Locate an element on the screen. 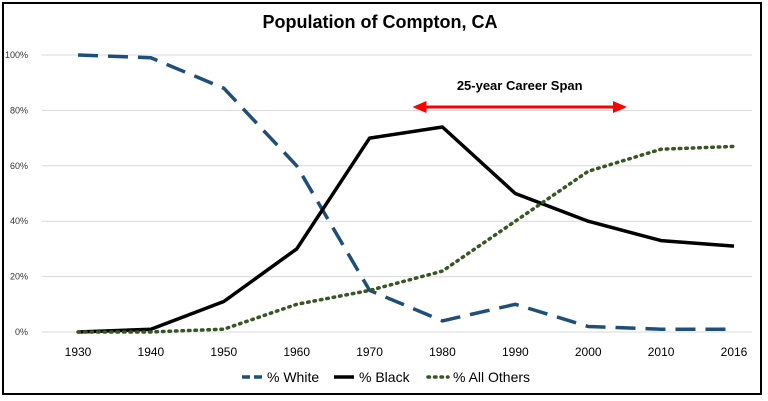  legend: % White % Black % All Others is located at coordinates (386, 377).